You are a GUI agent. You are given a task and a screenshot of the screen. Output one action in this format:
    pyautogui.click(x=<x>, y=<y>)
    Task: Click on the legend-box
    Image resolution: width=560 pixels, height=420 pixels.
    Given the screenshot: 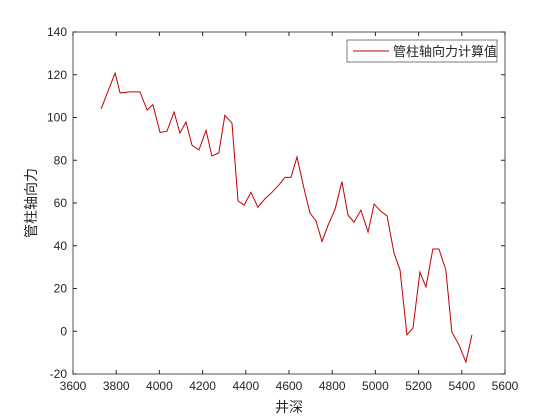 What is the action you would take?
    pyautogui.click(x=422, y=51)
    